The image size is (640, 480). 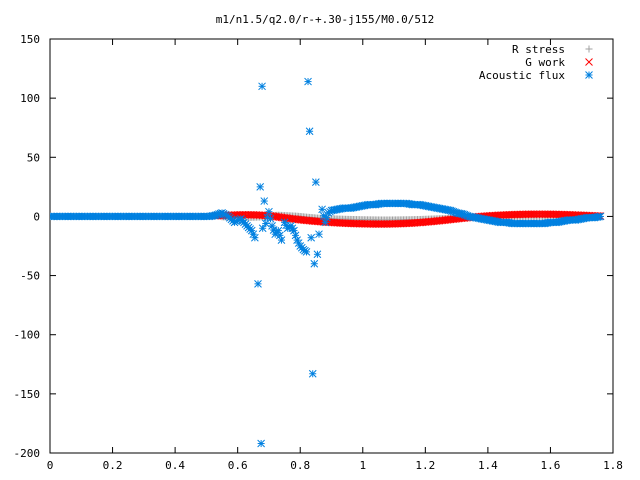 What do you see at coordinates (551, 465) in the screenshot?
I see `x-tick-label: 1.6` at bounding box center [551, 465].